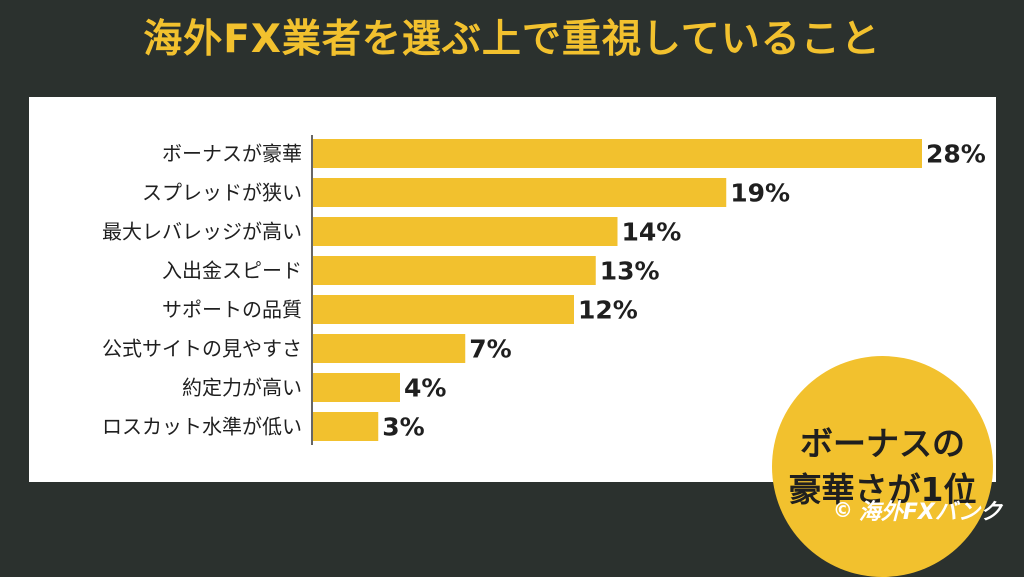 The height and width of the screenshot is (577, 1024). What do you see at coordinates (232, 310) in the screenshot?
I see `category-label: サポートの品質` at bounding box center [232, 310].